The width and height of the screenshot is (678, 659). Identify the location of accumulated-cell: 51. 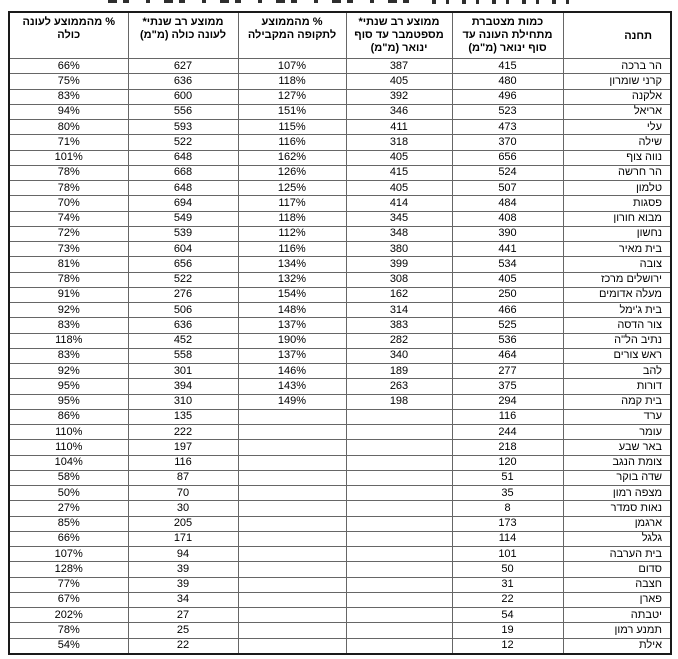
(507, 478).